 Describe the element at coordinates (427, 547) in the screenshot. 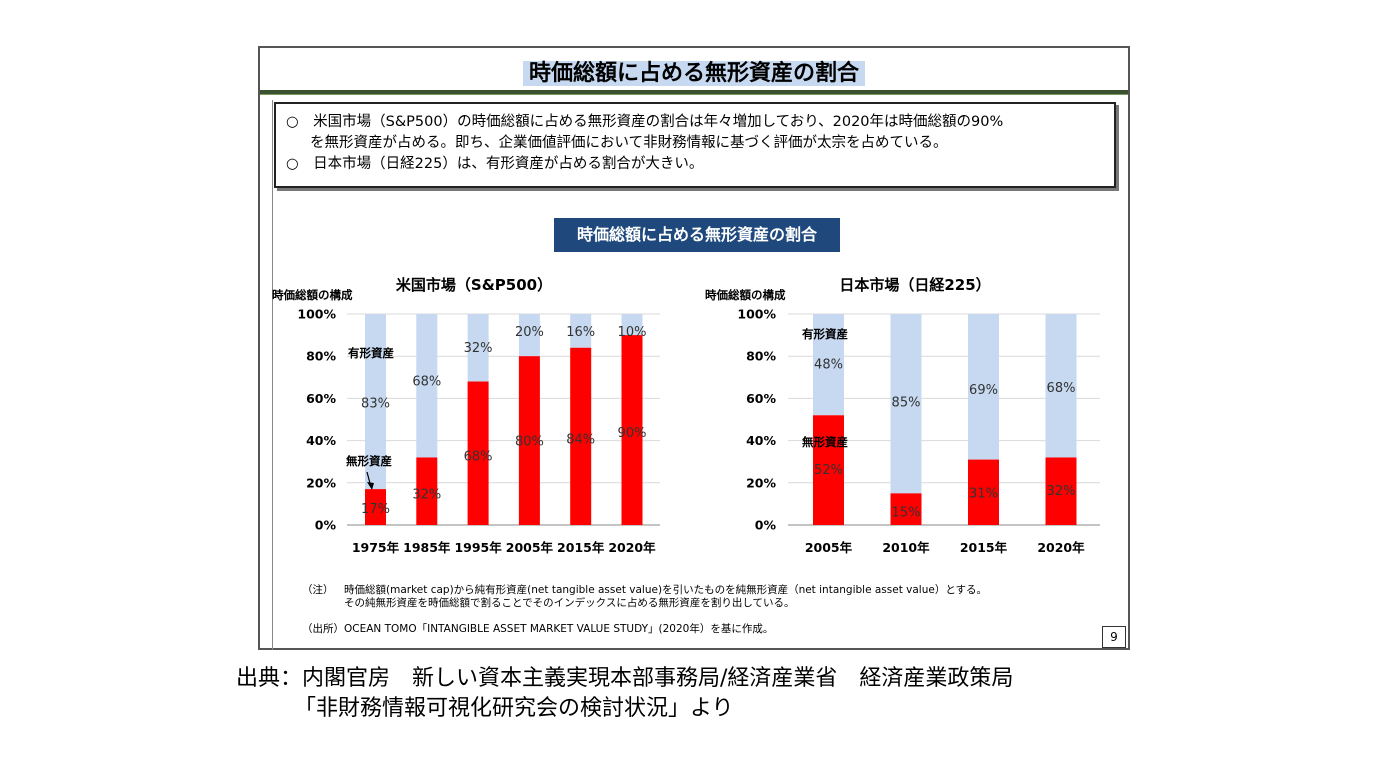

I see `us-x-tick-label: 1985年` at that location.